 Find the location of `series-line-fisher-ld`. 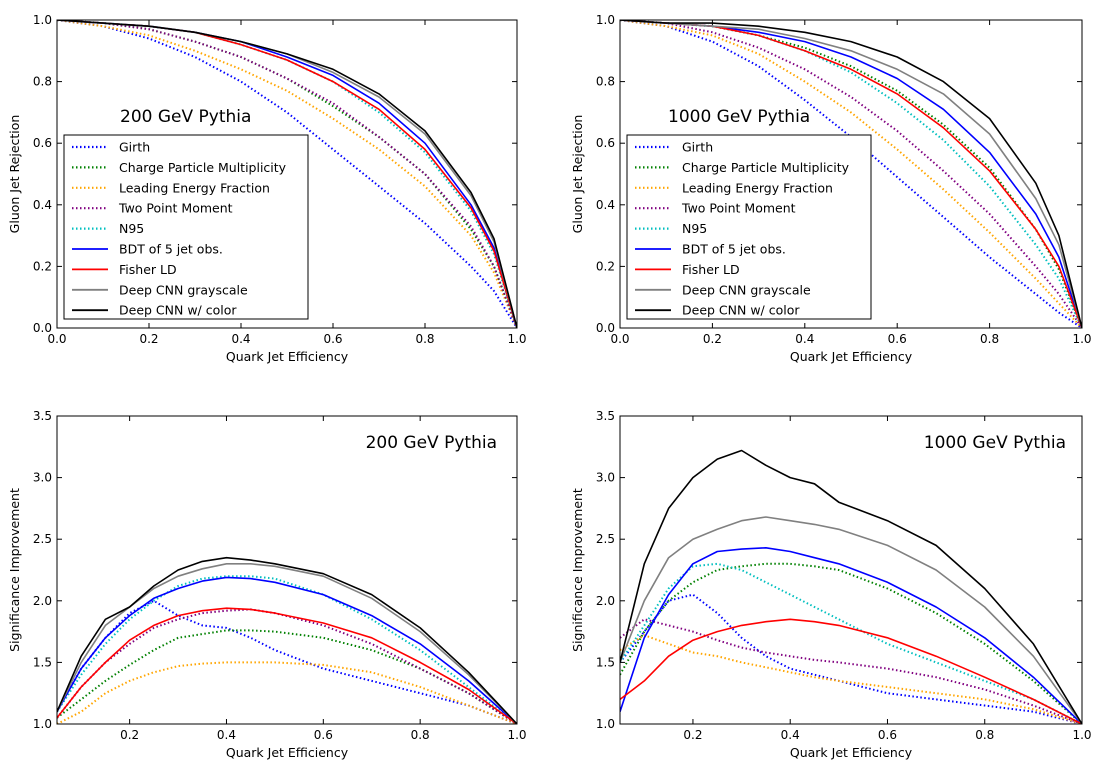

series-line-fisher-ld is located at coordinates (287, 665).